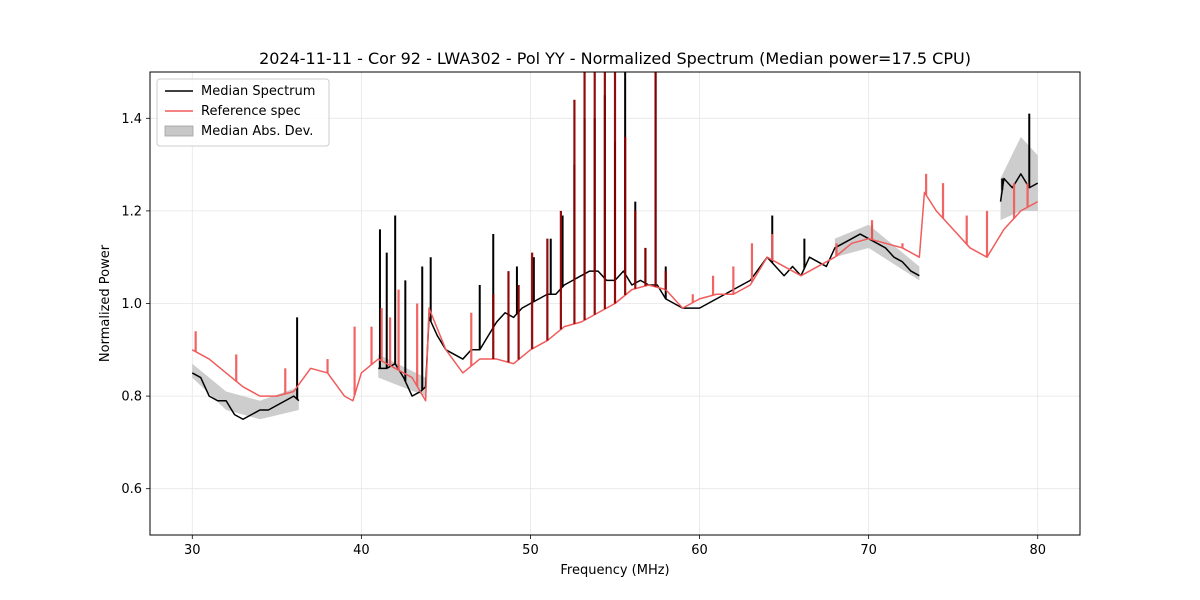  I want to click on y-tick-label: 1.0, so click(131, 304).